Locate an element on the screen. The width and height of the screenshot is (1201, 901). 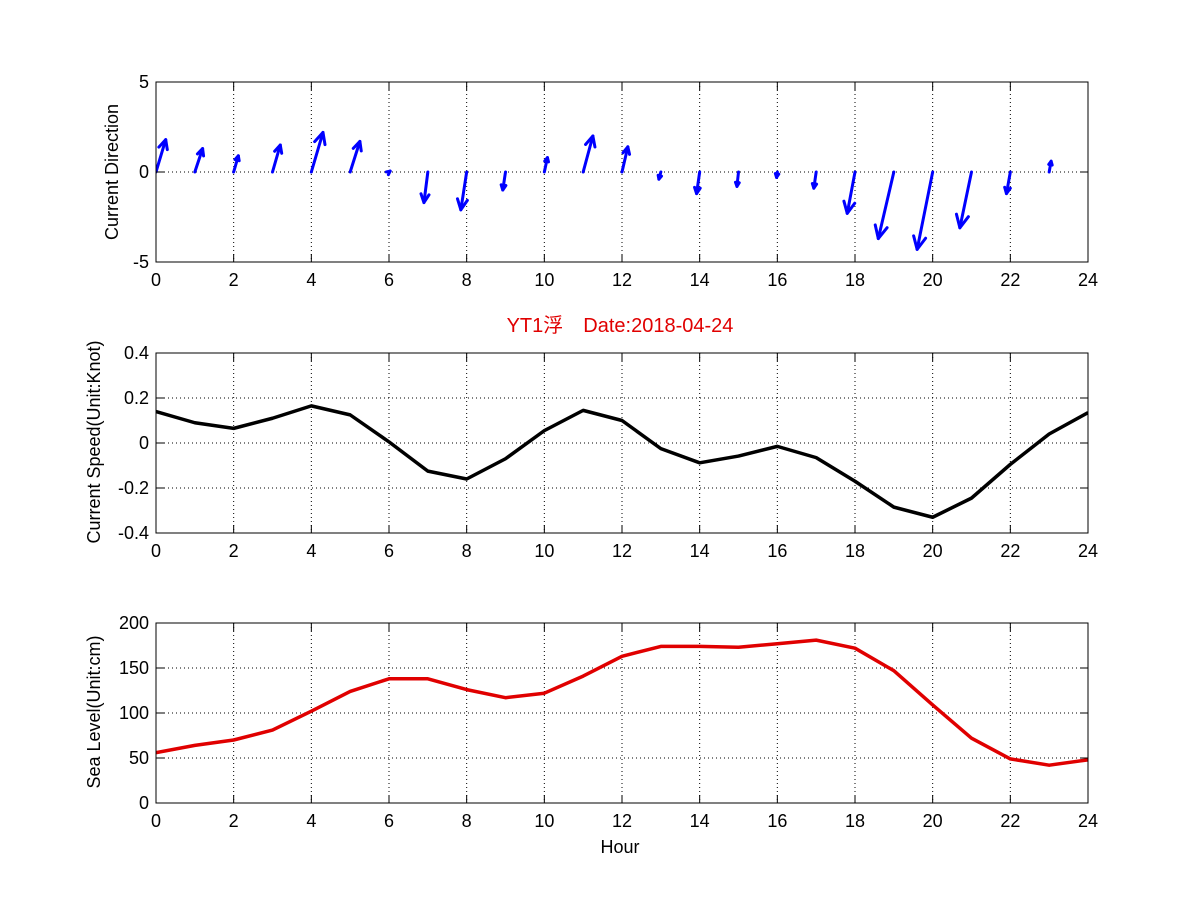
sea-level-y-axis-label: Sea Level(Unit:cm) is located at coordinates (94, 711).